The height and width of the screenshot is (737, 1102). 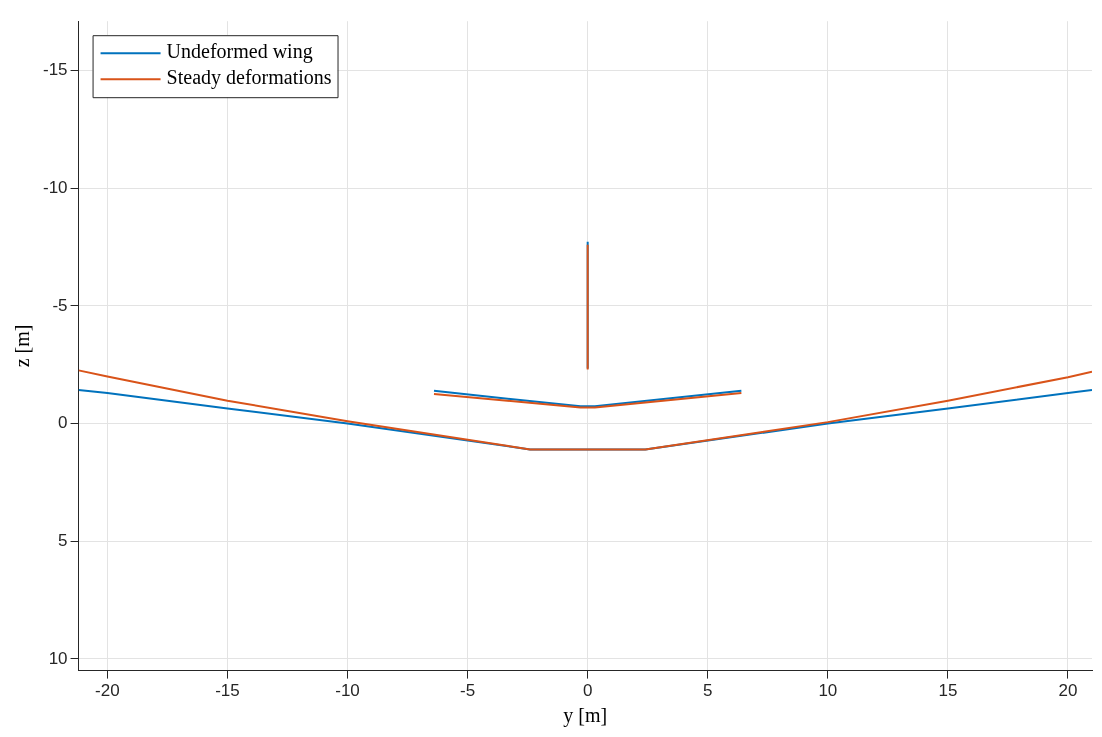 I want to click on x-tick-label: -15, so click(x=227, y=691).